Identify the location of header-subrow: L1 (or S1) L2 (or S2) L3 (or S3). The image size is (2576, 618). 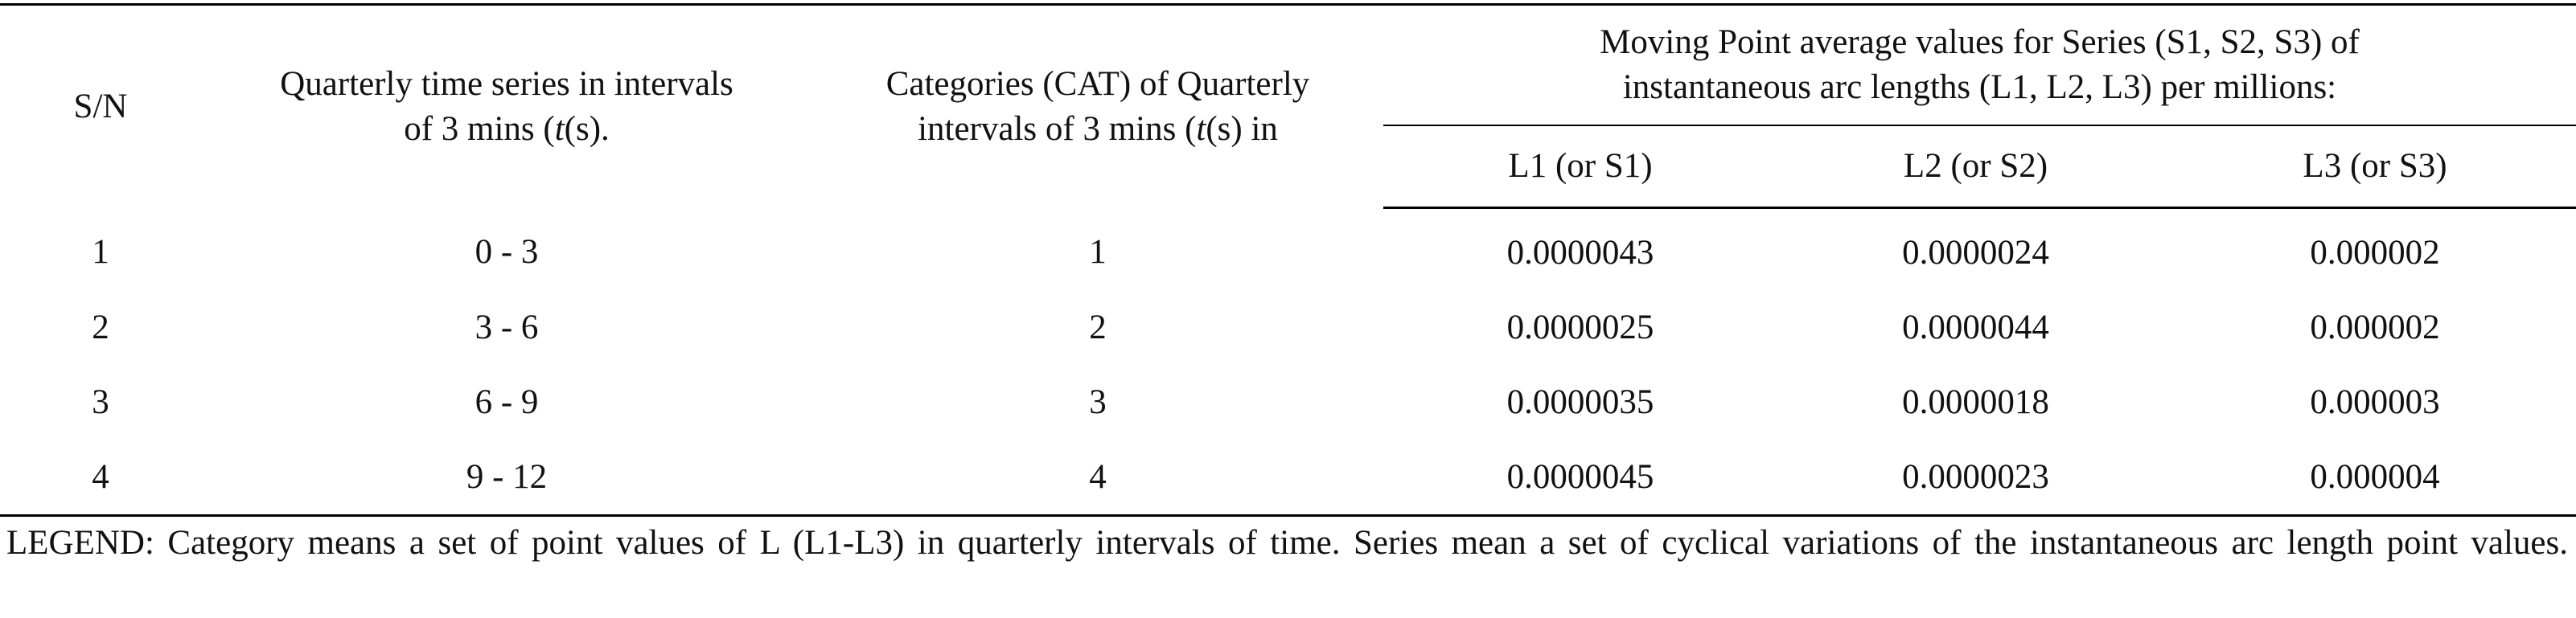
(1288, 167).